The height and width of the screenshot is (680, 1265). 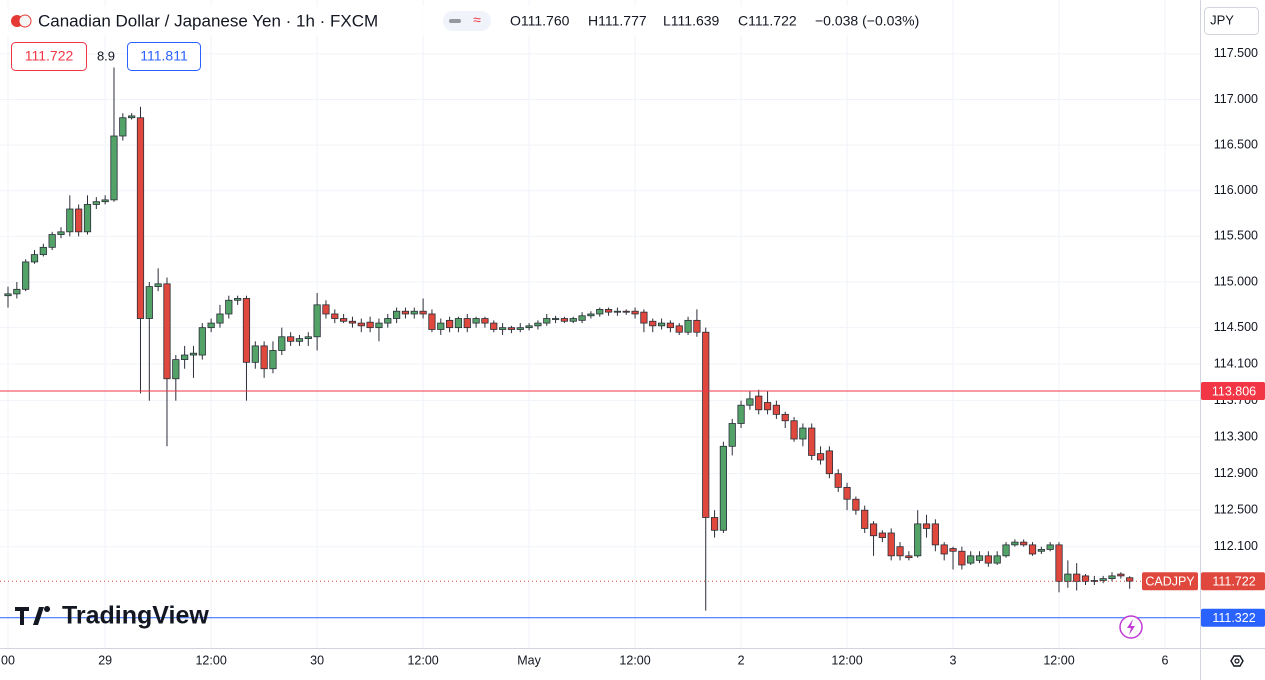 I want to click on x-tick-label: 29, so click(x=105, y=660).